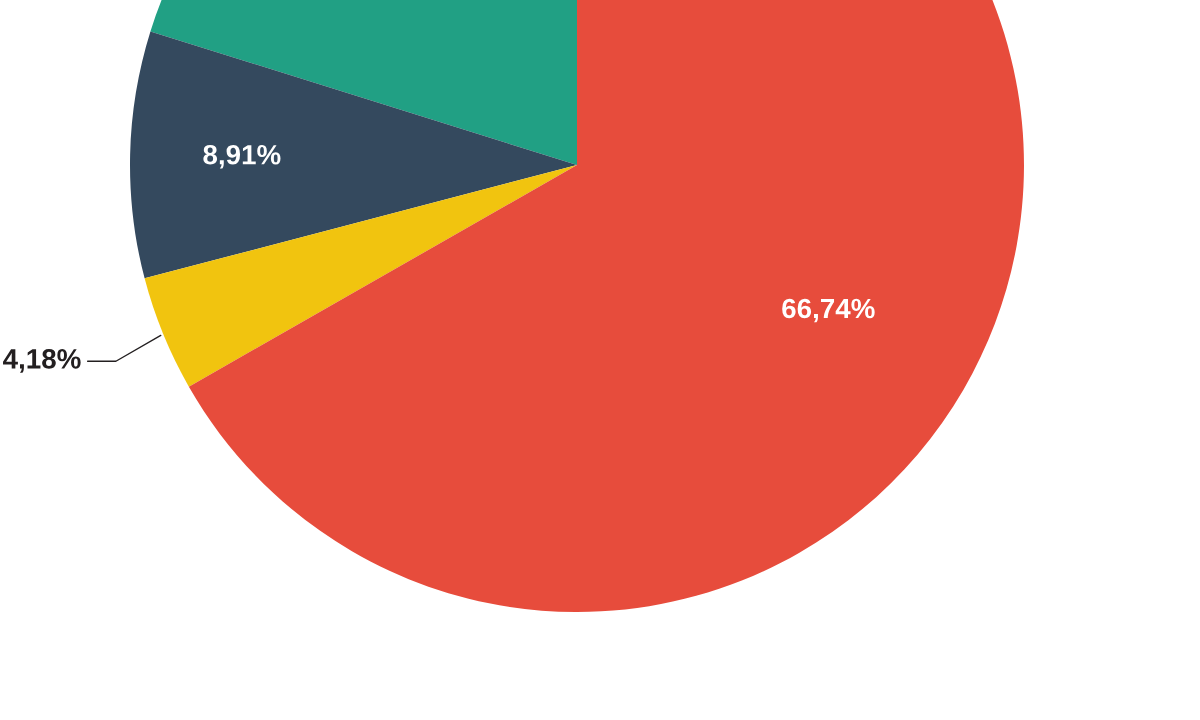  Describe the element at coordinates (242, 156) in the screenshot. I see `data-label: 8,91%` at that location.